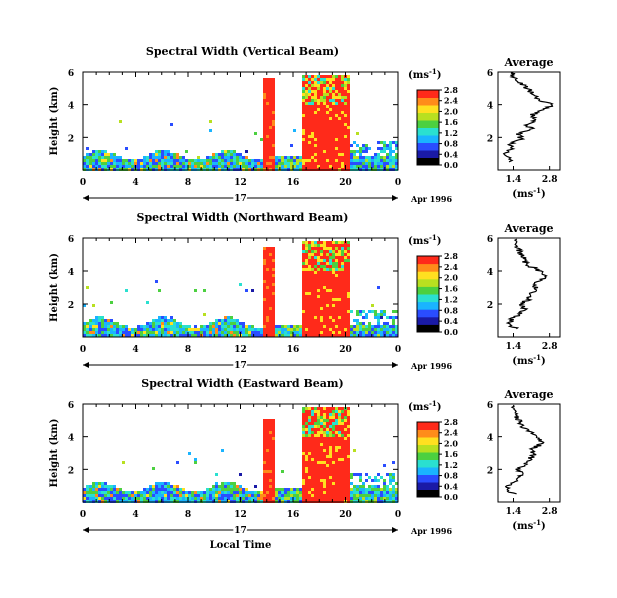  I want to click on x-tick-label: 16, so click(293, 183).